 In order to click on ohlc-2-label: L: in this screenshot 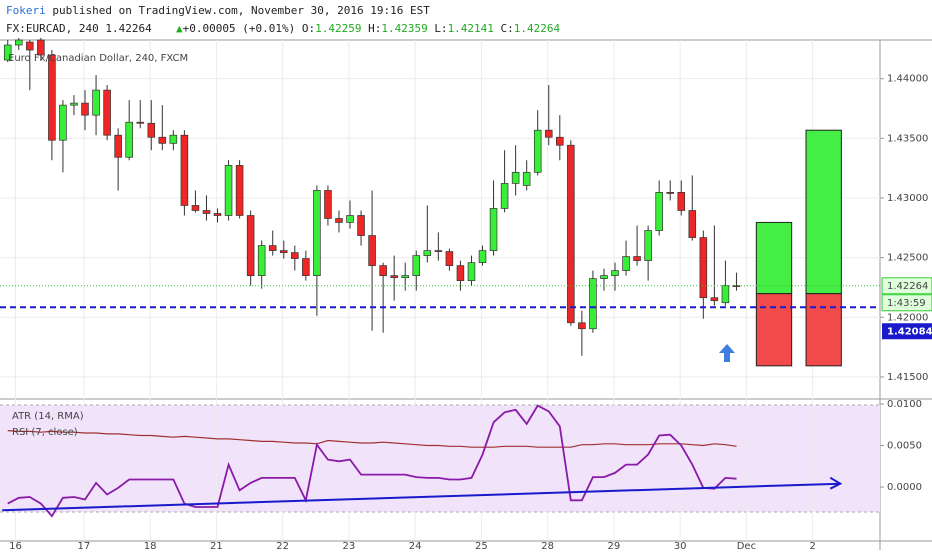, I will do `click(440, 28)`.